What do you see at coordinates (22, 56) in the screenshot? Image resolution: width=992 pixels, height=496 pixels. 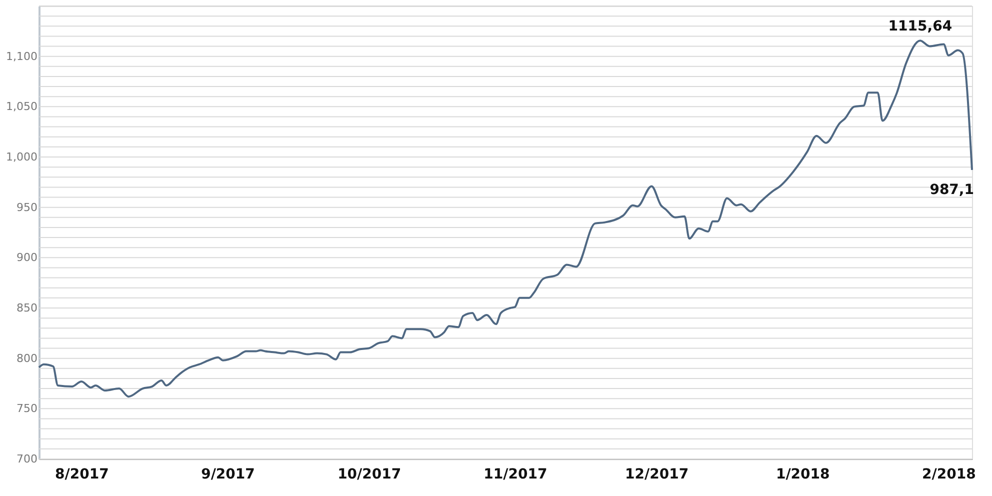 I see `y-tick-label: 1,100` at bounding box center [22, 56].